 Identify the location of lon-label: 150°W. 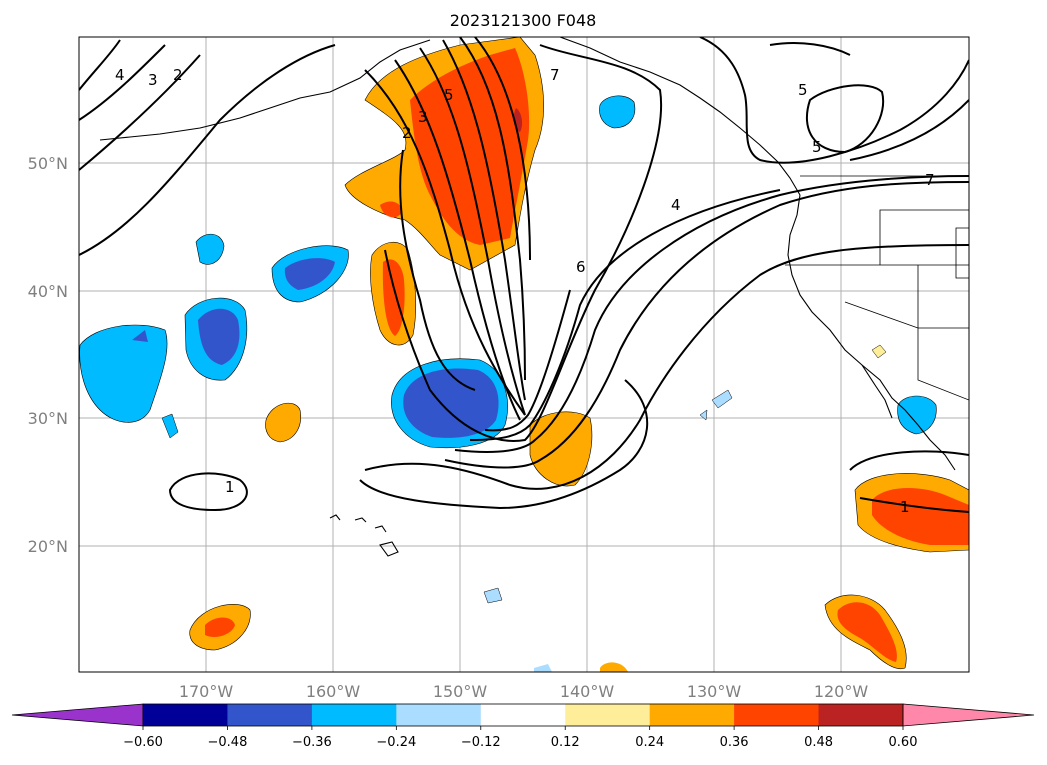
(460, 691).